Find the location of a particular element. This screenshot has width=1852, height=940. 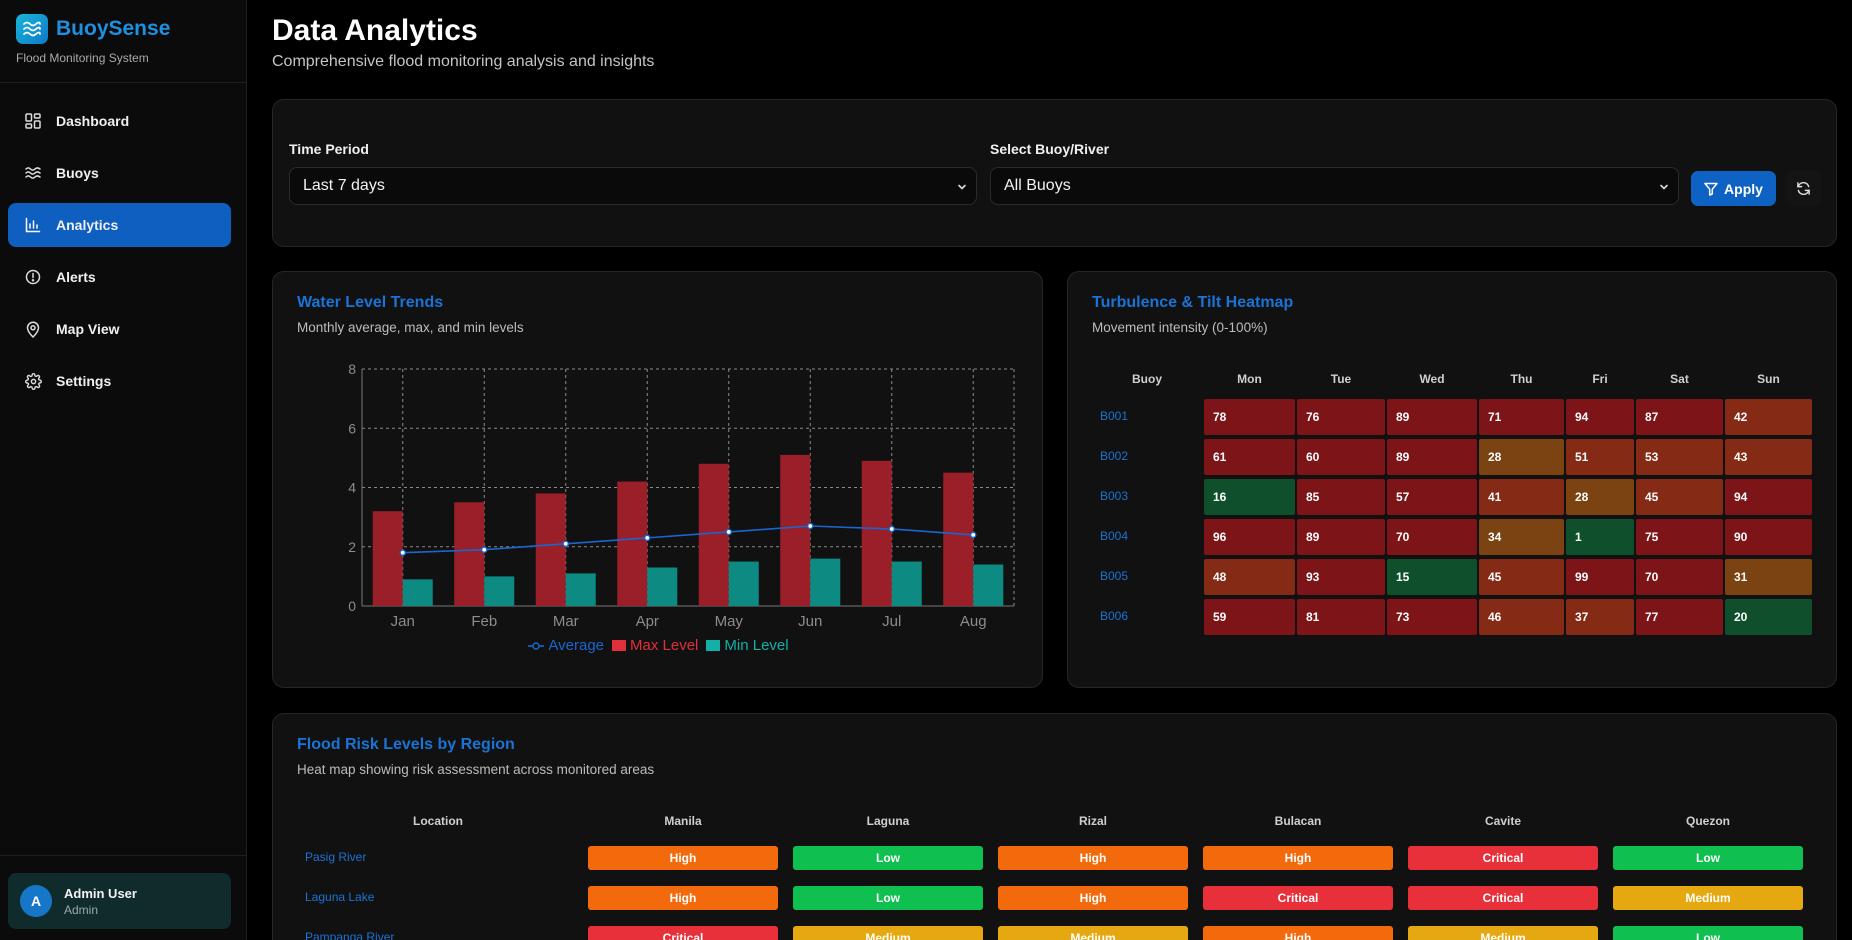

heatmap-cell: 31 is located at coordinates (1768, 577).